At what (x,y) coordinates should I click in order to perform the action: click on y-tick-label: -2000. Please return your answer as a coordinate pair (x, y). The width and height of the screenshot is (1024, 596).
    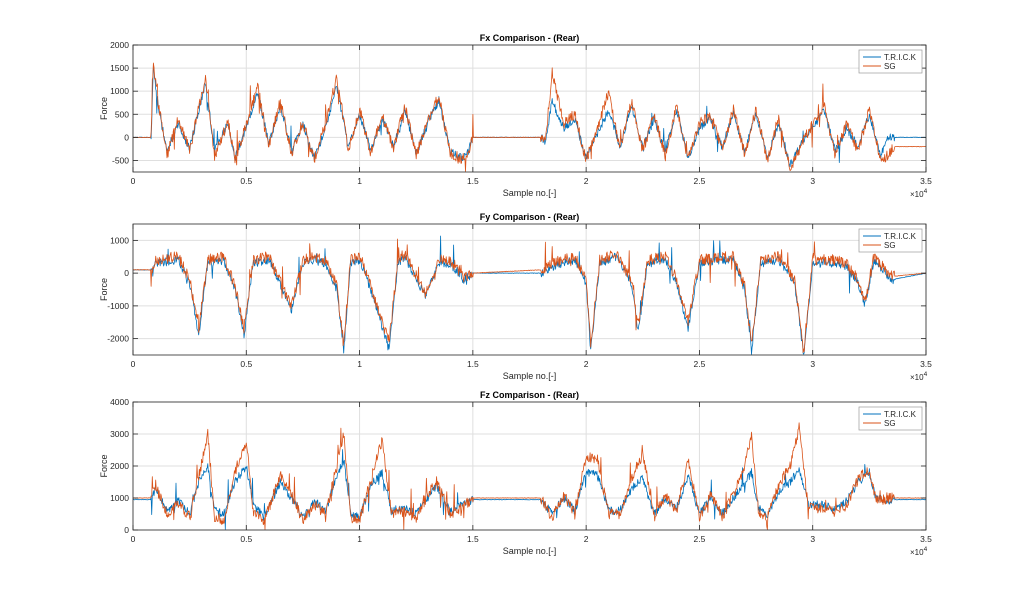
    Looking at the image, I should click on (118, 339).